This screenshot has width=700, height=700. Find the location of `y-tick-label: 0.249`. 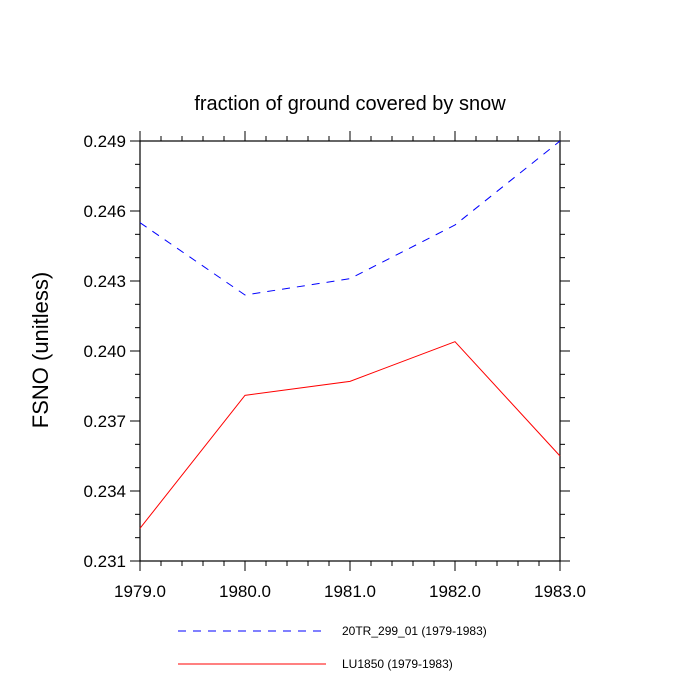

y-tick-label: 0.249 is located at coordinates (104, 141).